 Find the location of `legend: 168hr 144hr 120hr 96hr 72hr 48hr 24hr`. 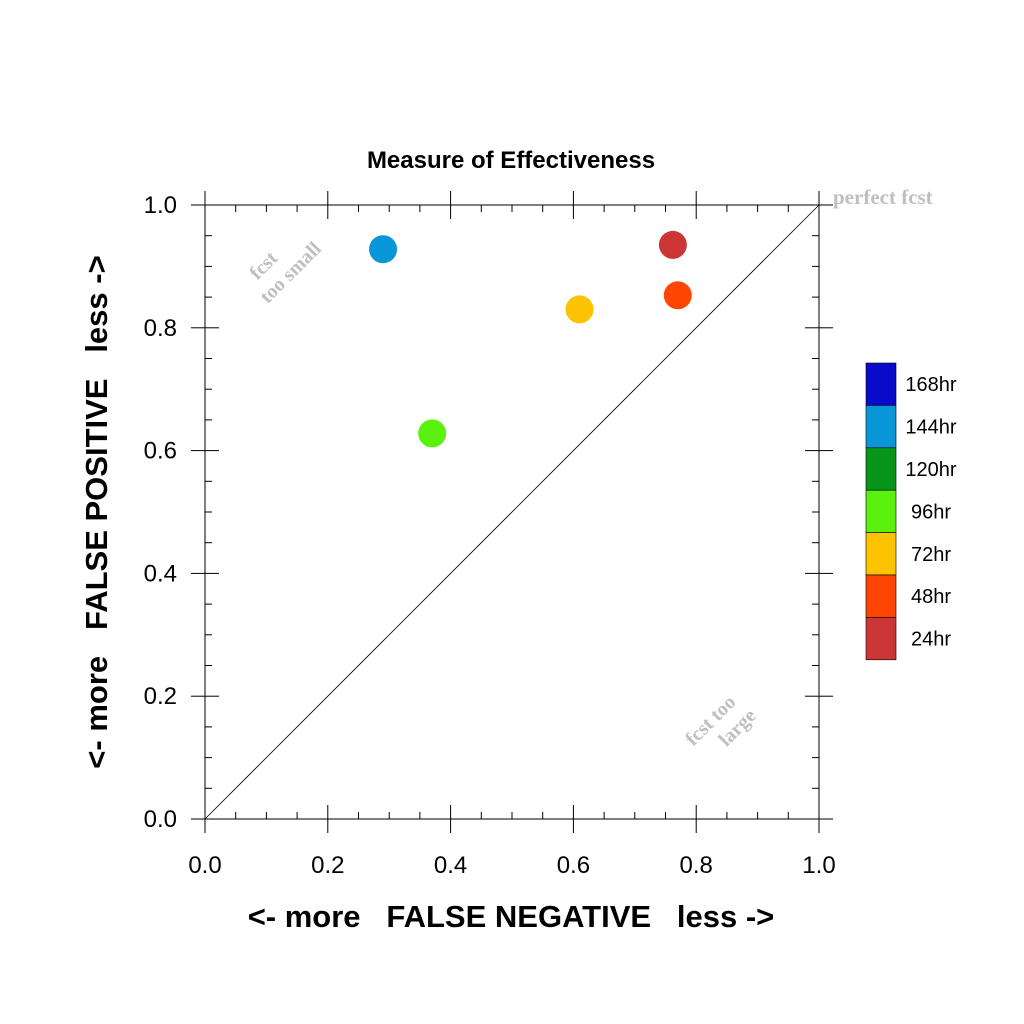

legend: 168hr 144hr 120hr 96hr 72hr 48hr 24hr is located at coordinates (911, 511).